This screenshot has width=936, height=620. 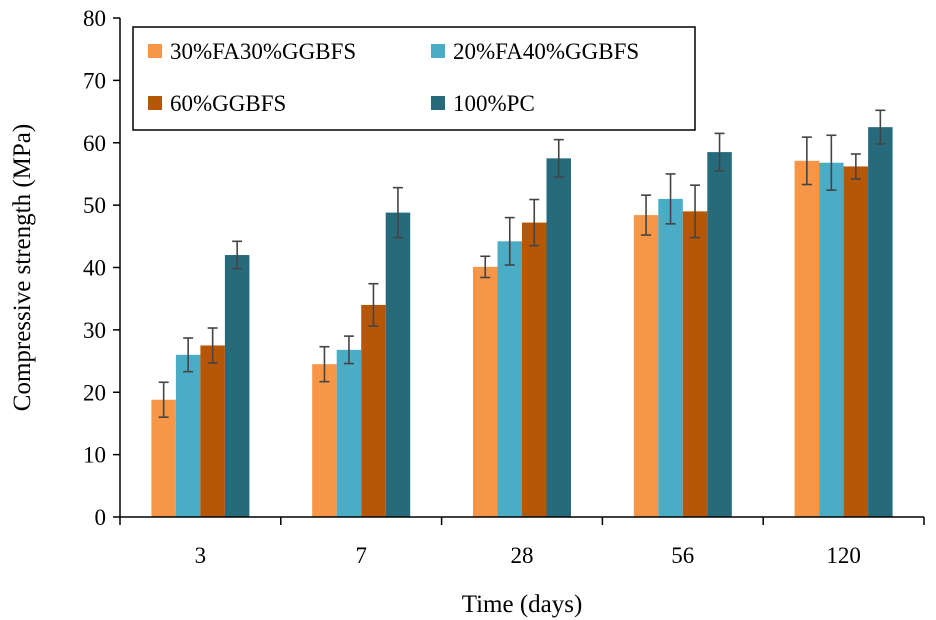 I want to click on y-tick-label-0: 0, so click(x=101, y=517).